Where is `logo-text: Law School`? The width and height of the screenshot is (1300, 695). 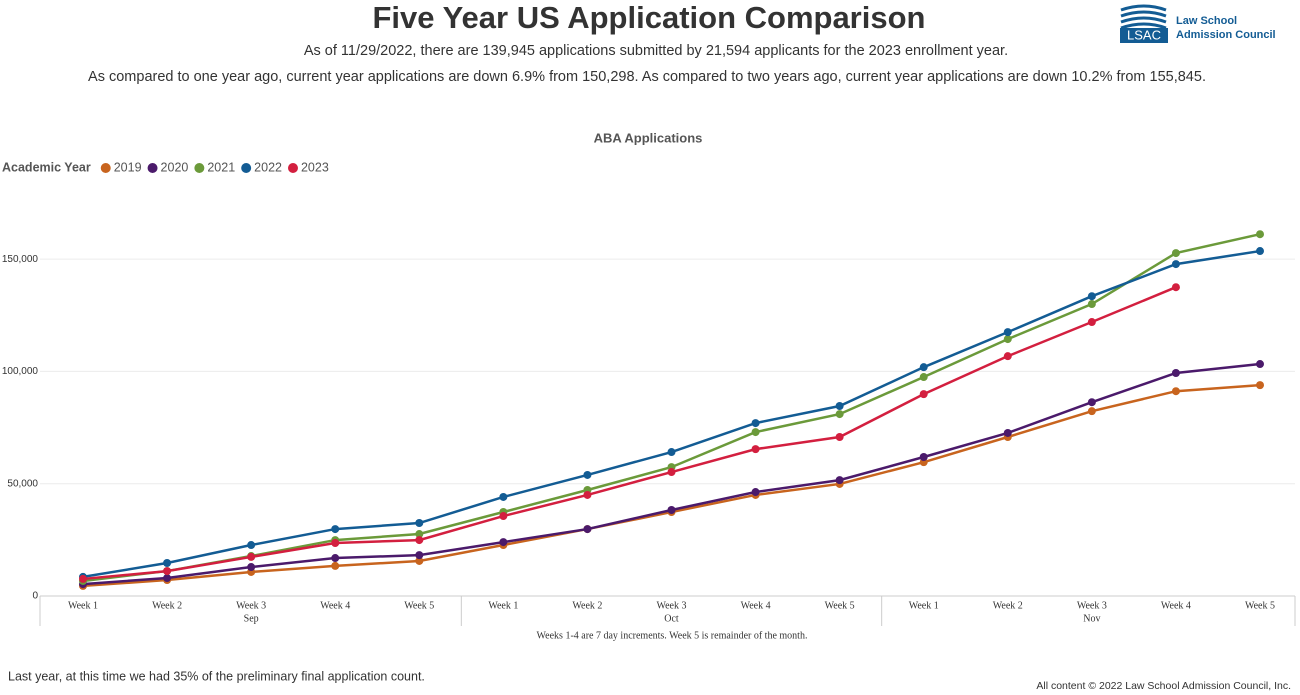 logo-text: Law School is located at coordinates (1206, 21).